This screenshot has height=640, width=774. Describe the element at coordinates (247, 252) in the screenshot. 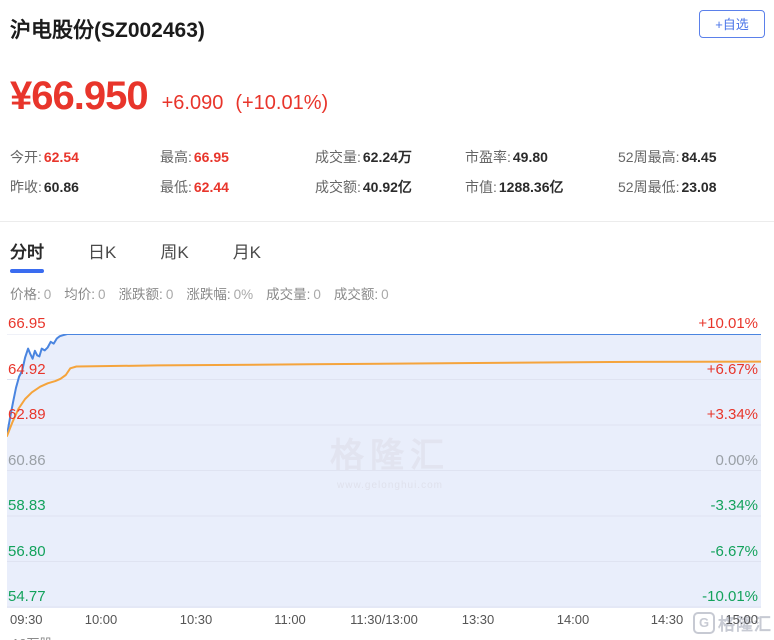

I see `tab-月K: 月K` at that location.